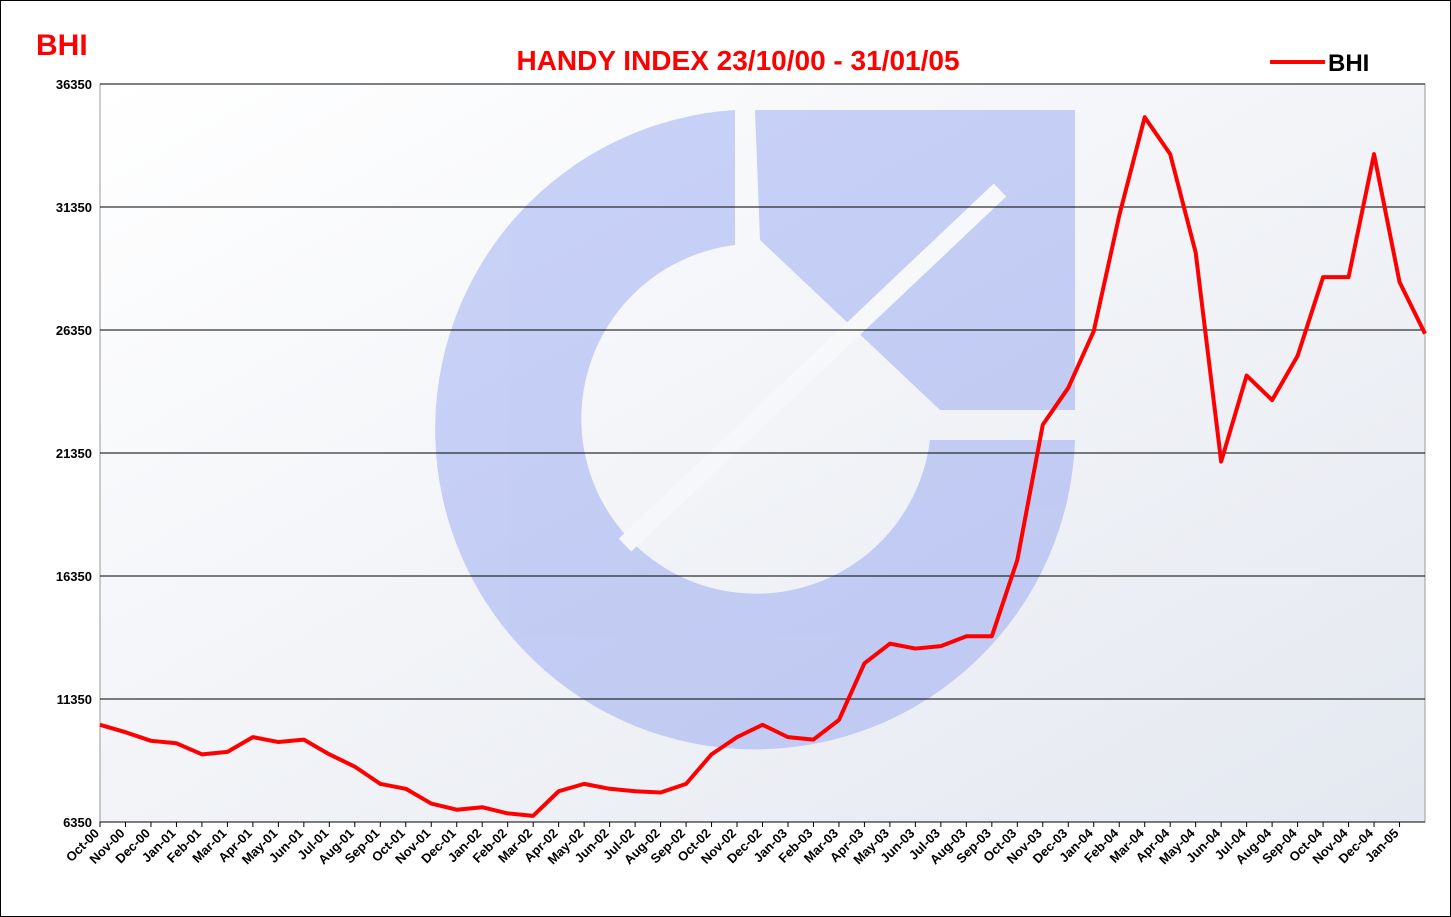 The width and height of the screenshot is (1451, 917). Describe the element at coordinates (737, 60) in the screenshot. I see `chart-title: HANDY INDEX 23/10/00 - 31/01/05` at that location.